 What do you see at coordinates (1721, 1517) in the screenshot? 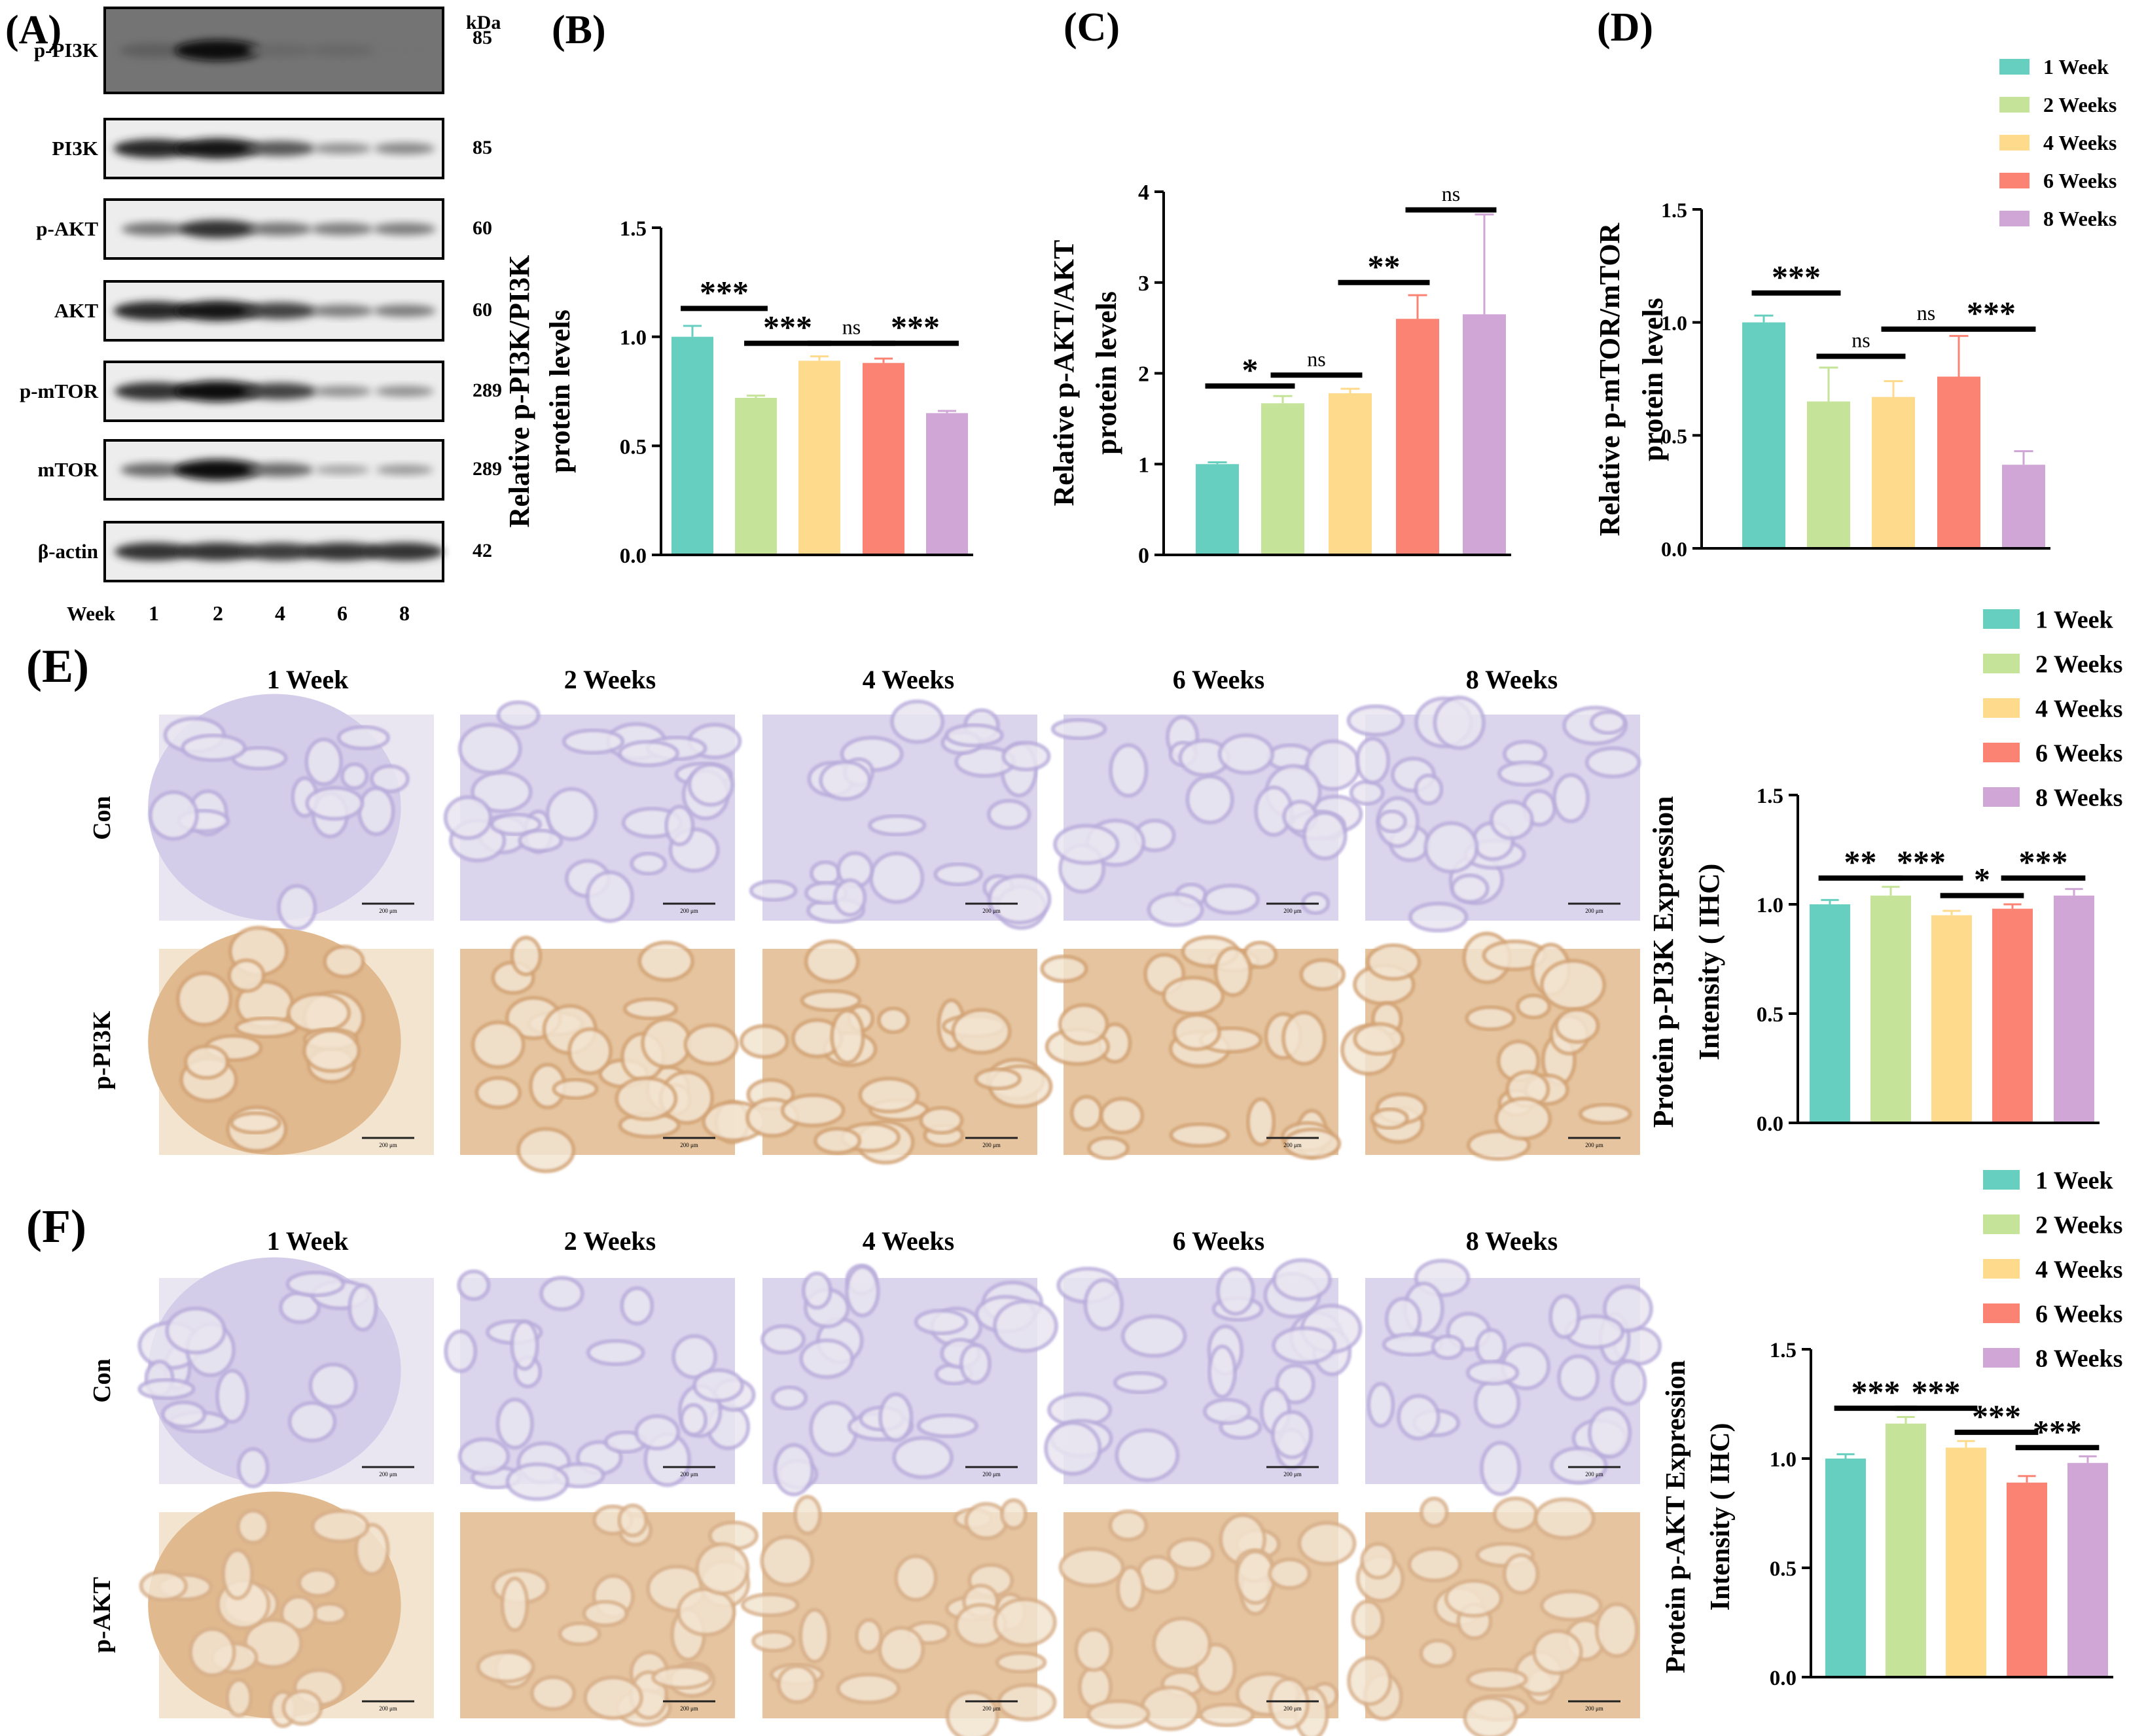
I see `y-axis-label: Intensity ( IHC)` at bounding box center [1721, 1517].